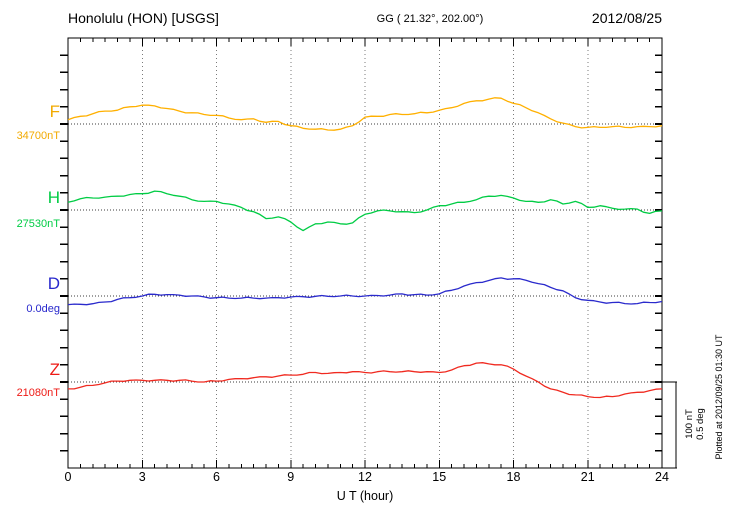  I want to click on scale-bar-label: 100 nT 0.5 deg, so click(695, 424).